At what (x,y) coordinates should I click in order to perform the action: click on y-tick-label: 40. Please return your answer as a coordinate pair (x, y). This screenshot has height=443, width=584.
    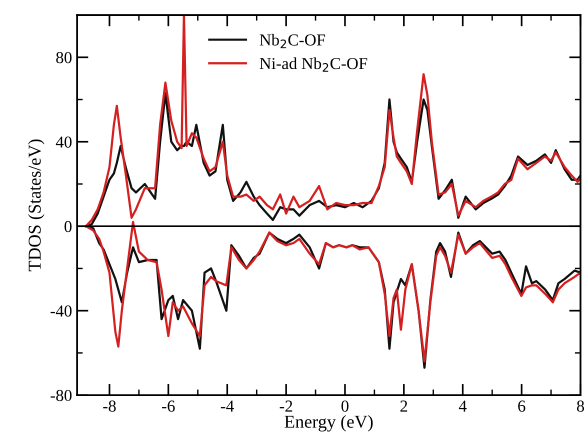
    Looking at the image, I should click on (64, 142).